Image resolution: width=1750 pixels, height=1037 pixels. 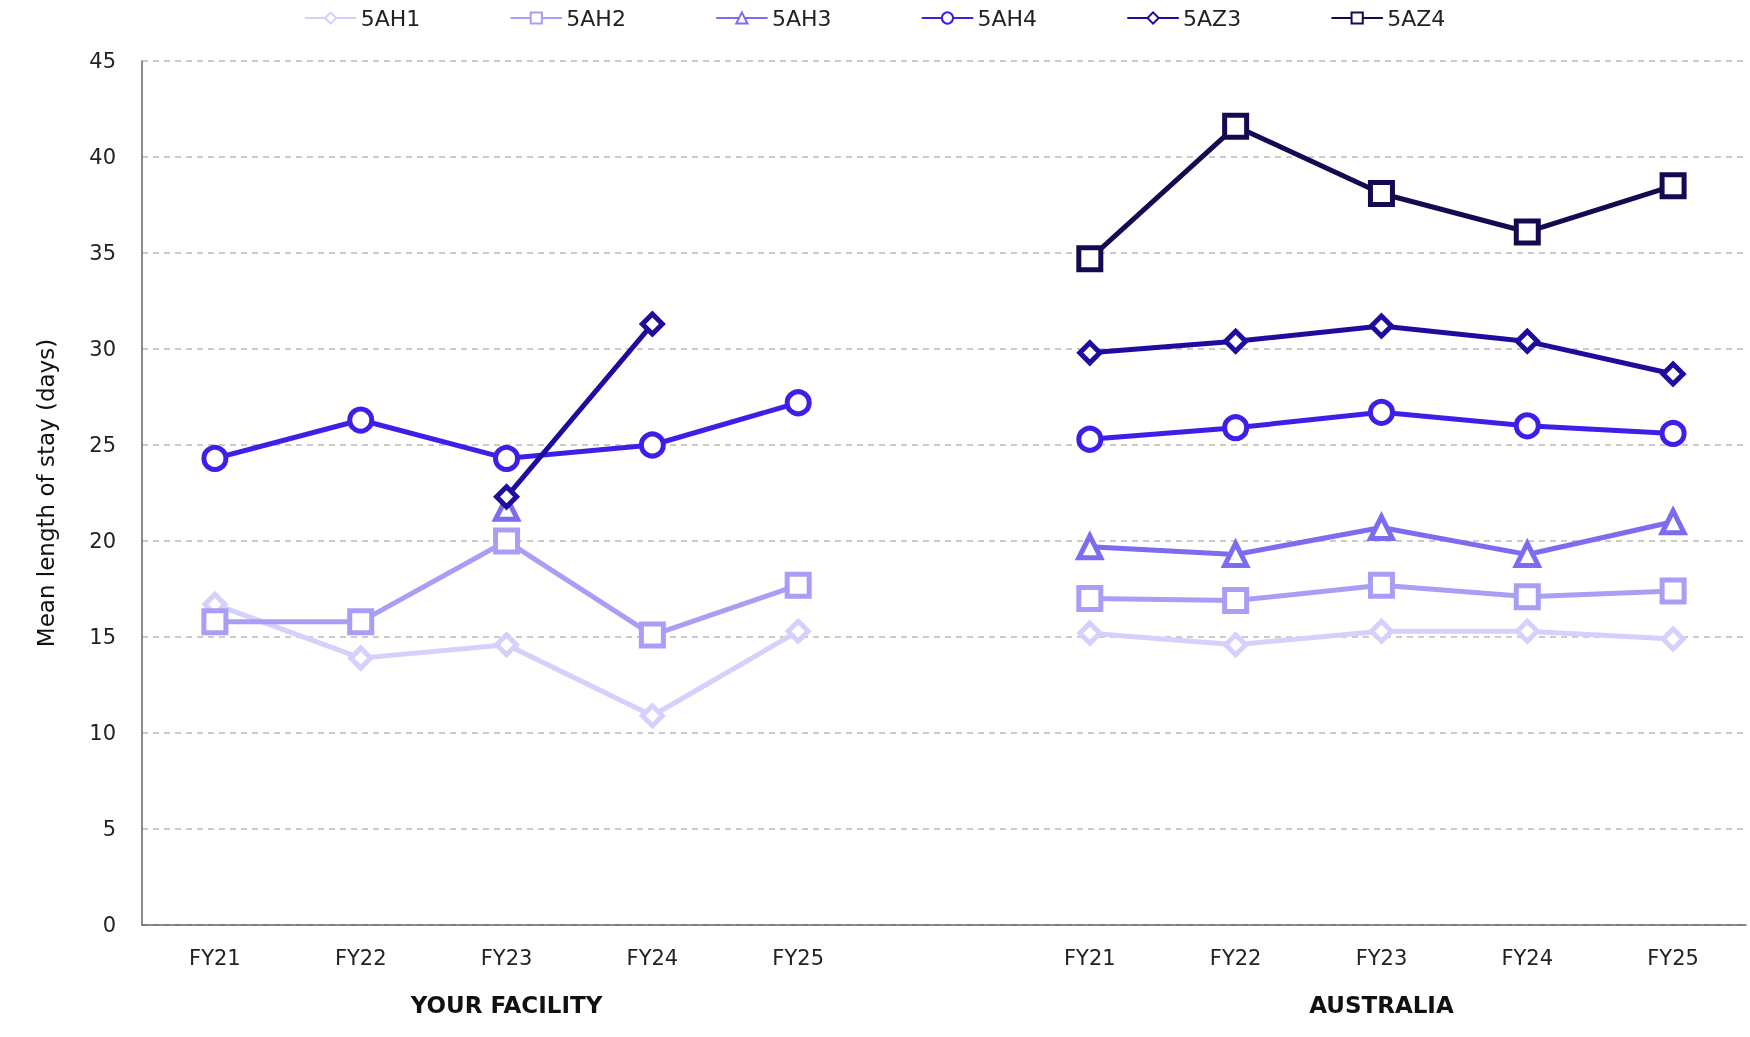 I want to click on y-tick-label: 0, so click(x=109, y=925).